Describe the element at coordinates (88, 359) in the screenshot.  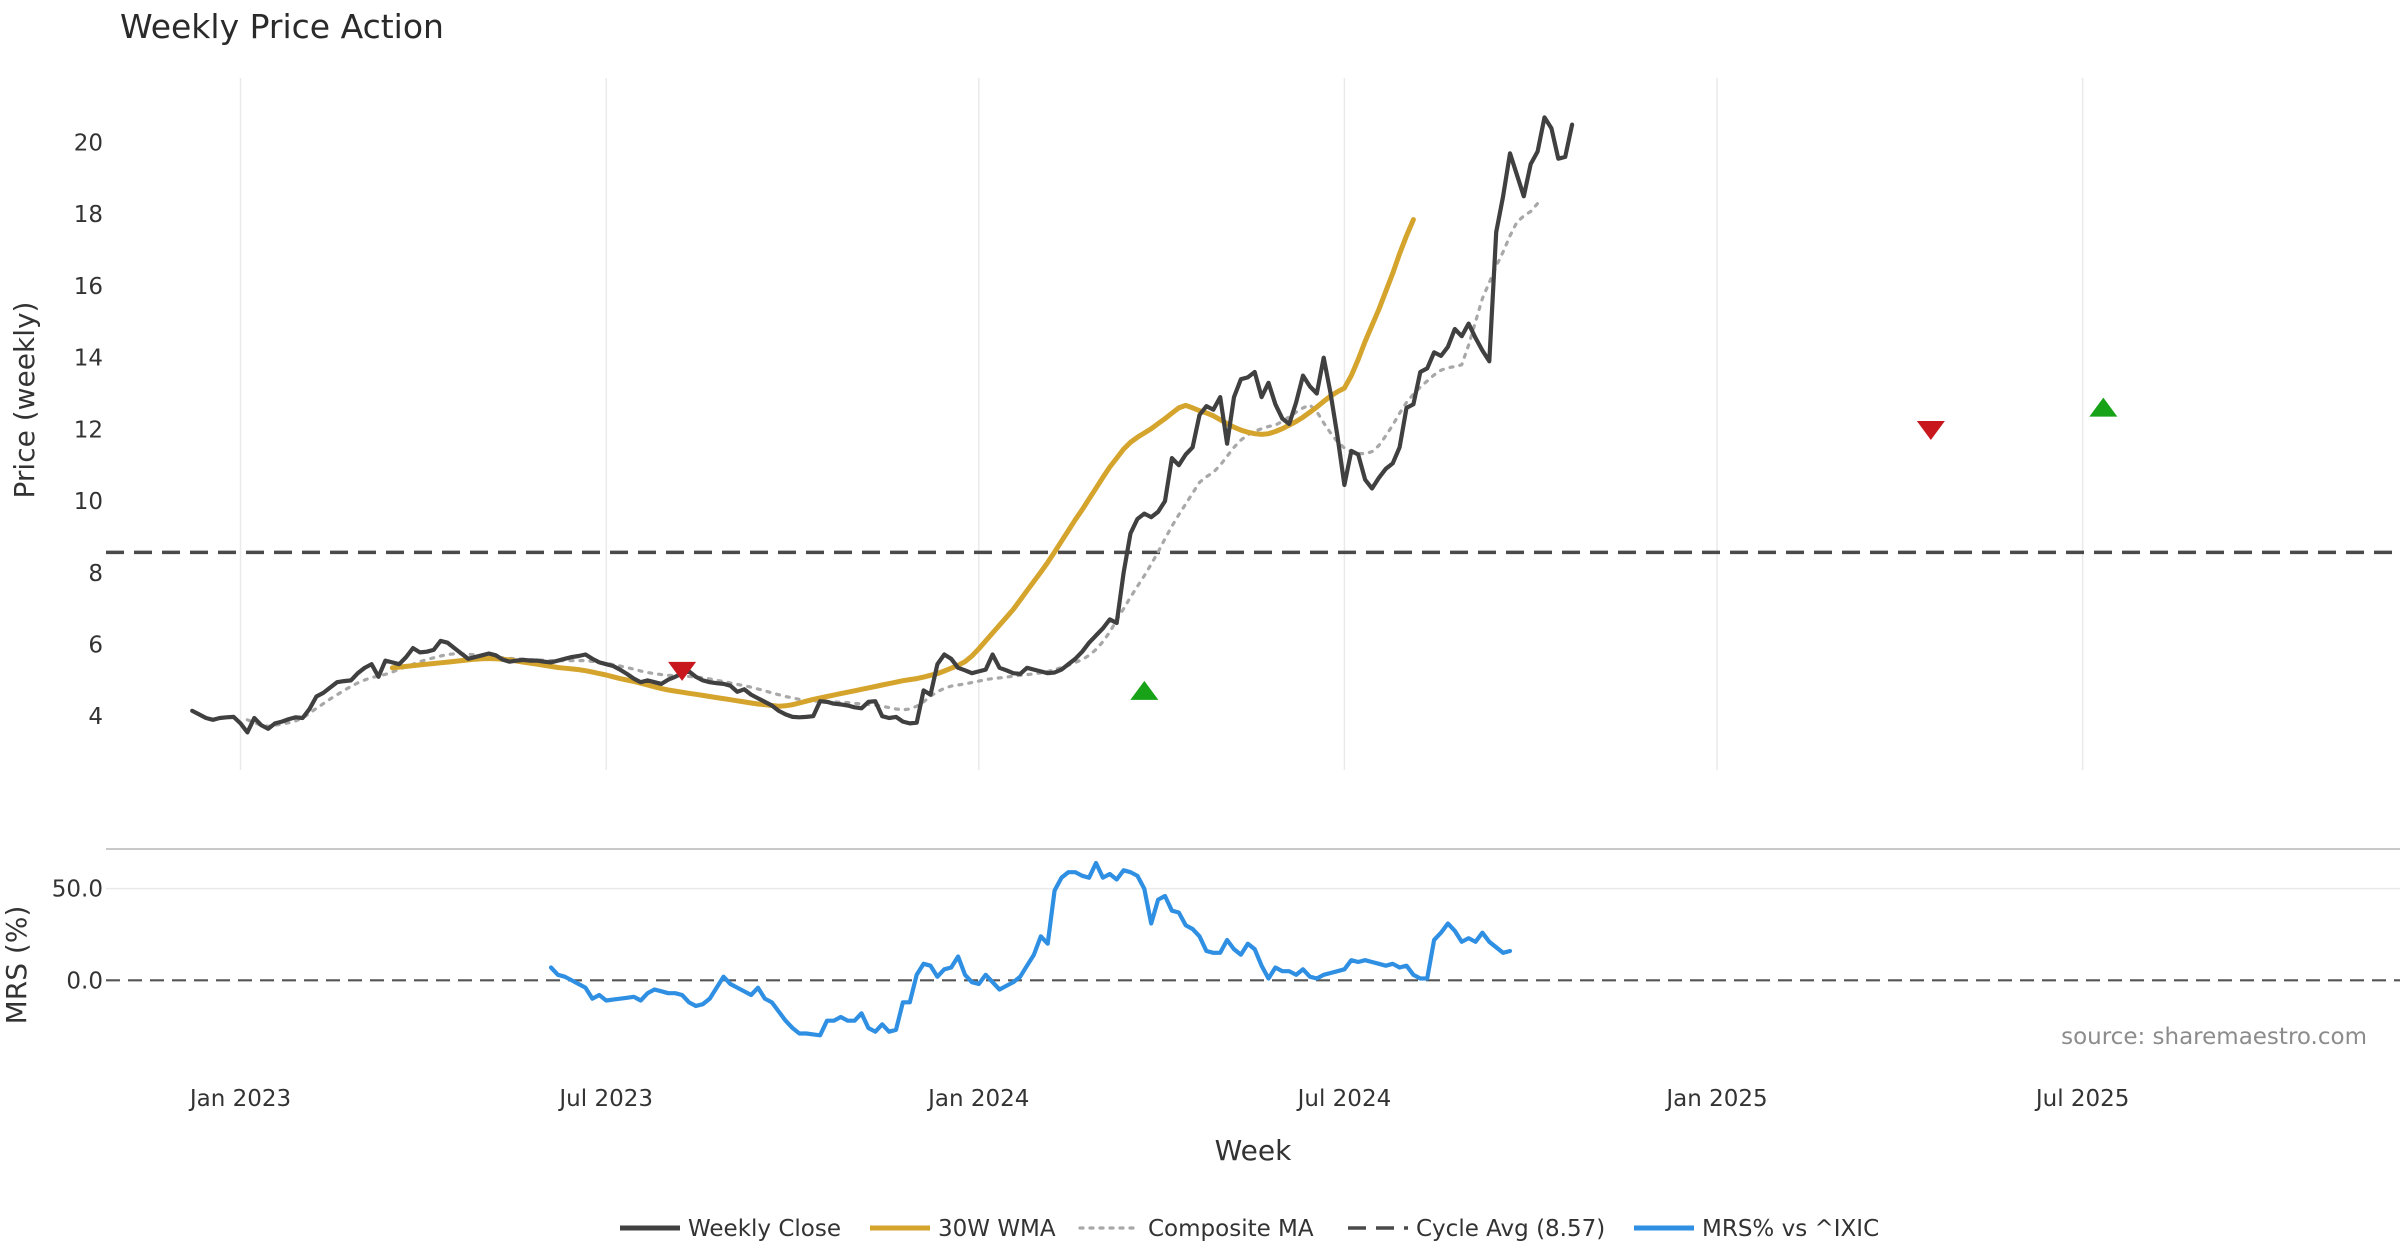
I see `price-y-tick-label: 14` at that location.